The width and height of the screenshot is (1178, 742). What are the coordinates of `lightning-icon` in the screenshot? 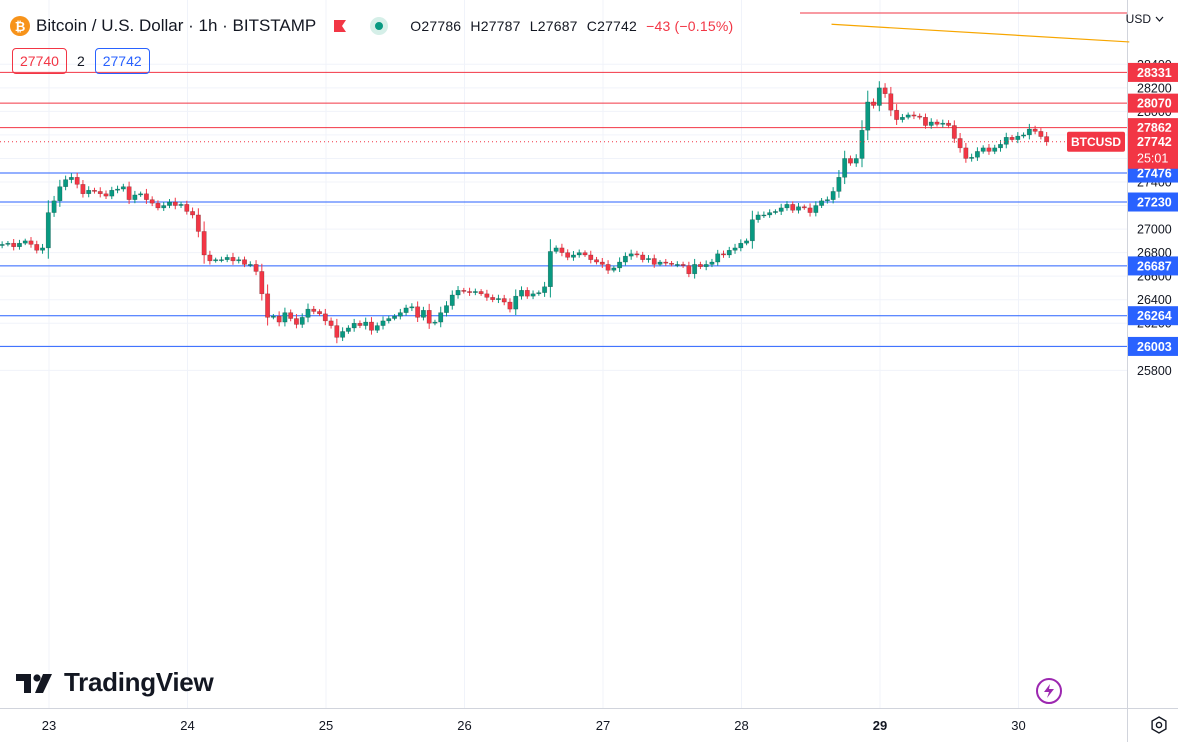 It's located at (1049, 691).